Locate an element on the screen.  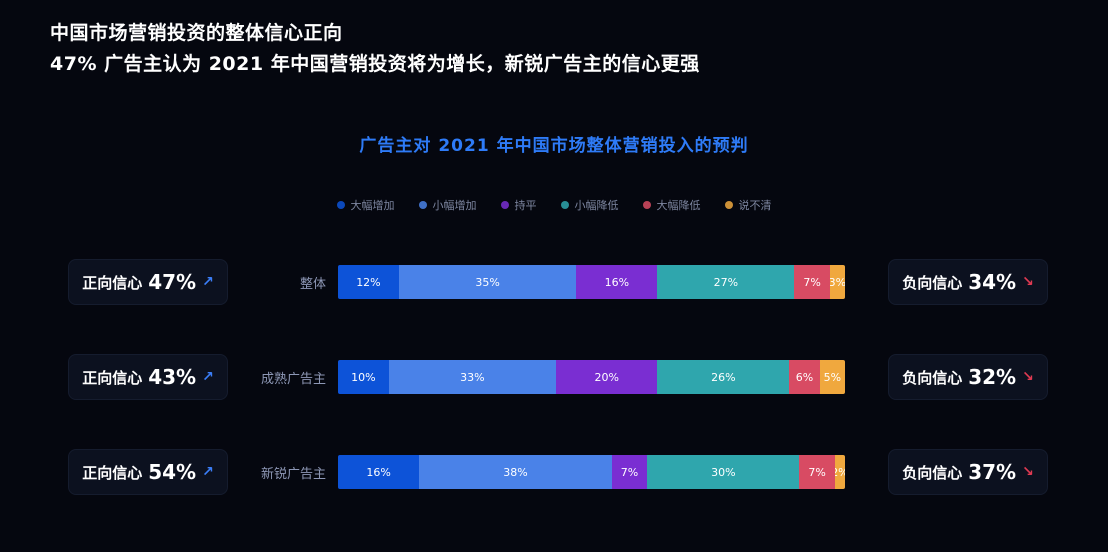
bar-segment: 38% is located at coordinates (515, 472).